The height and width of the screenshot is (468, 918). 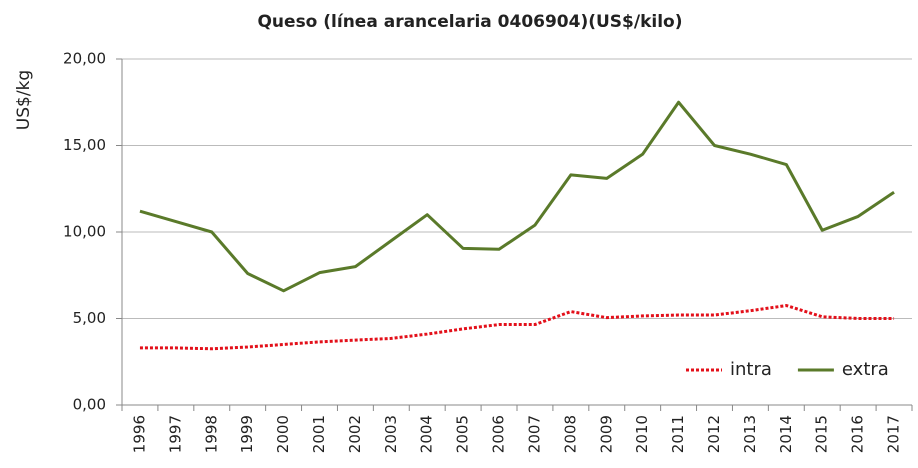 What do you see at coordinates (24, 100) in the screenshot?
I see `y-axis-label: US$/kg` at bounding box center [24, 100].